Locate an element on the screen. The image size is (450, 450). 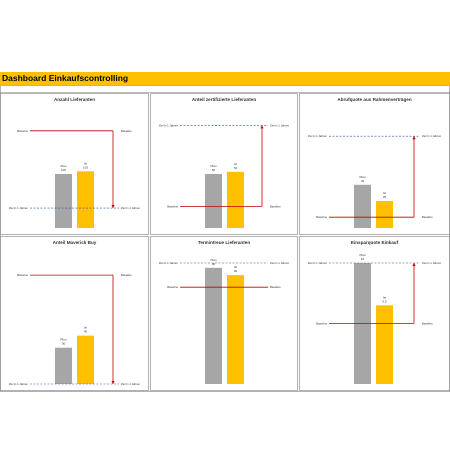
chart-3-start-label-left: Baseline is located at coordinates (321, 217).